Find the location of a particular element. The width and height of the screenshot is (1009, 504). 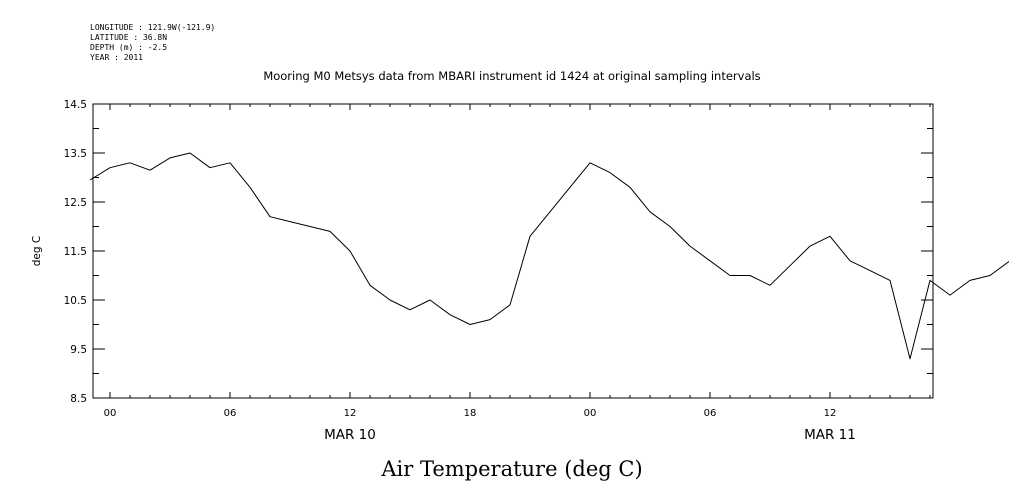

y-tick-label: 9.5 is located at coordinates (78, 350).